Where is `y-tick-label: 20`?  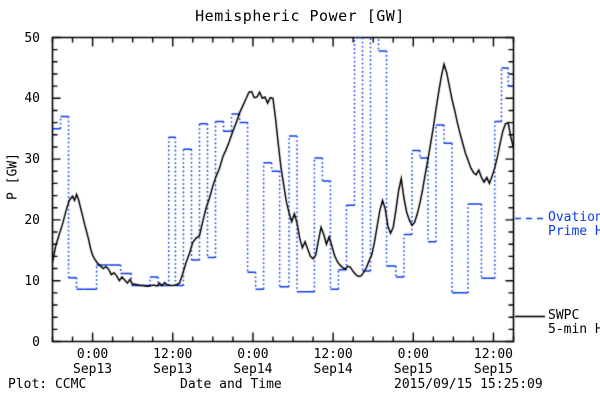 y-tick-label: 20 is located at coordinates (32, 220).